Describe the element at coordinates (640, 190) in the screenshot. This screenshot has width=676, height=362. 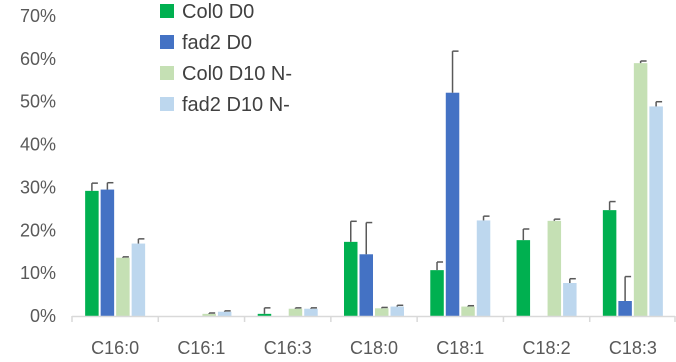
I see `bar-col0-d10-n--c18-3` at that location.